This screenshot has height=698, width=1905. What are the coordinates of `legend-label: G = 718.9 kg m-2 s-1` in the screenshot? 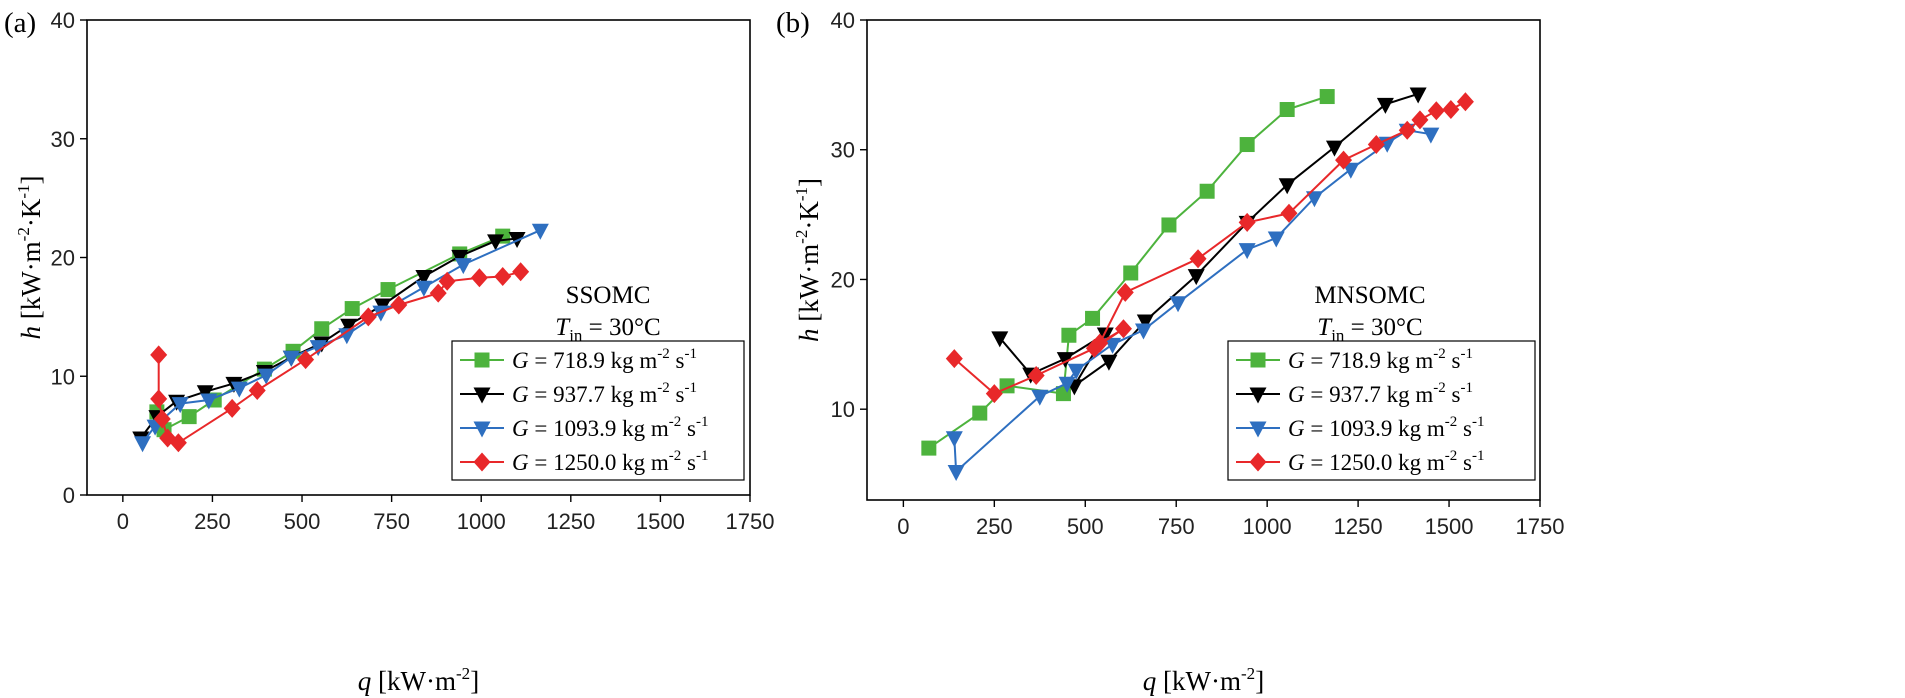 It's located at (1380, 359).